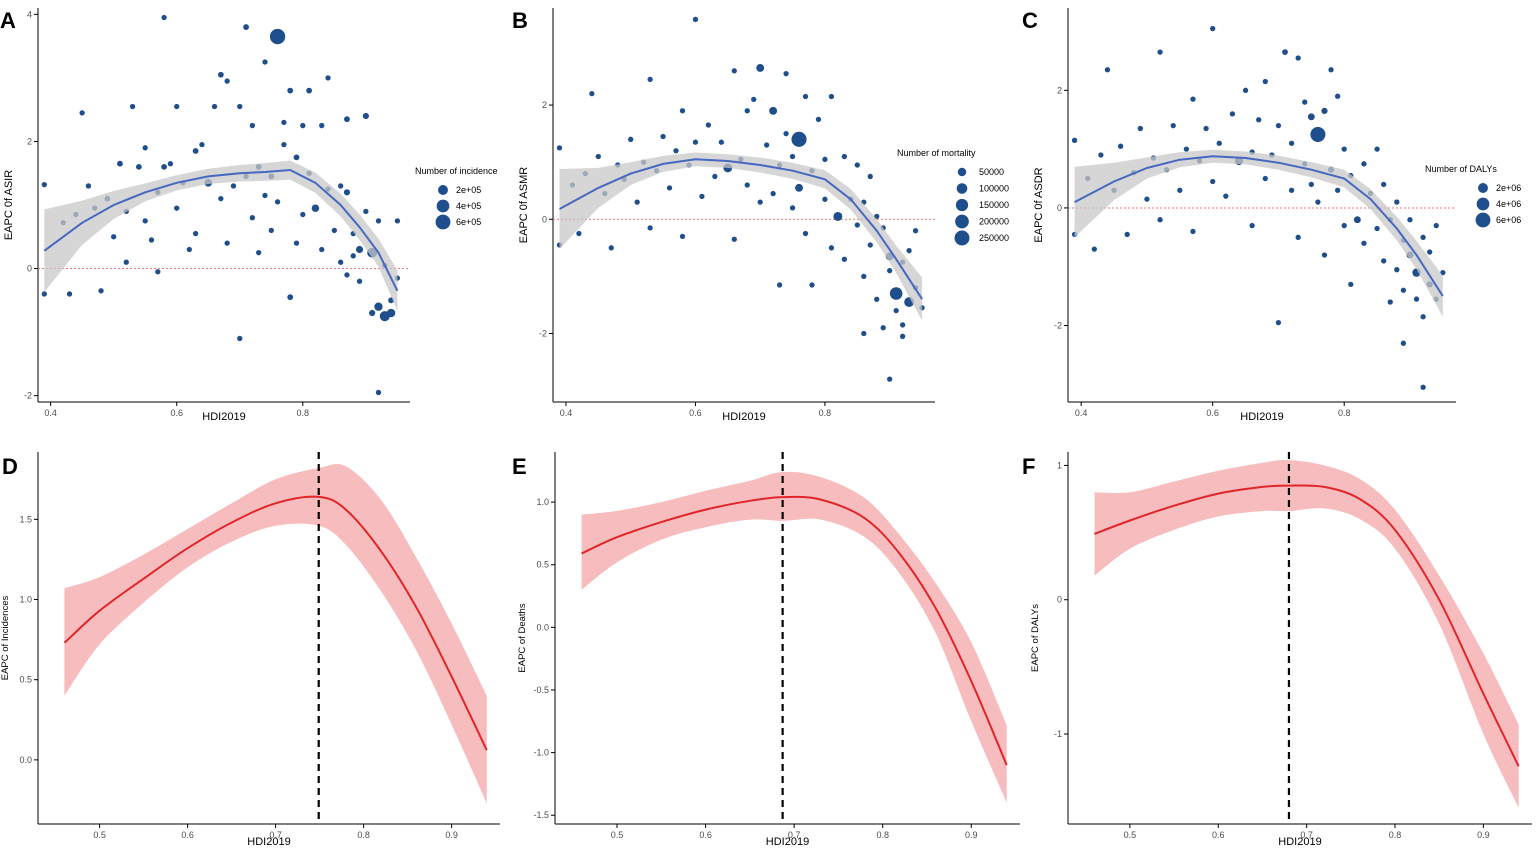 Image resolution: width=1536 pixels, height=851 pixels. What do you see at coordinates (994, 238) in the screenshot?
I see `legend-label: 250000` at bounding box center [994, 238].